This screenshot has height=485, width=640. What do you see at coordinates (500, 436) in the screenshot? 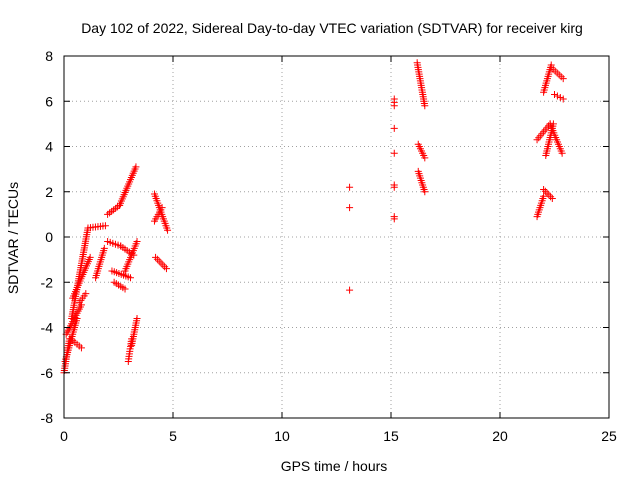
I see `x-tick-label: 20` at bounding box center [500, 436].